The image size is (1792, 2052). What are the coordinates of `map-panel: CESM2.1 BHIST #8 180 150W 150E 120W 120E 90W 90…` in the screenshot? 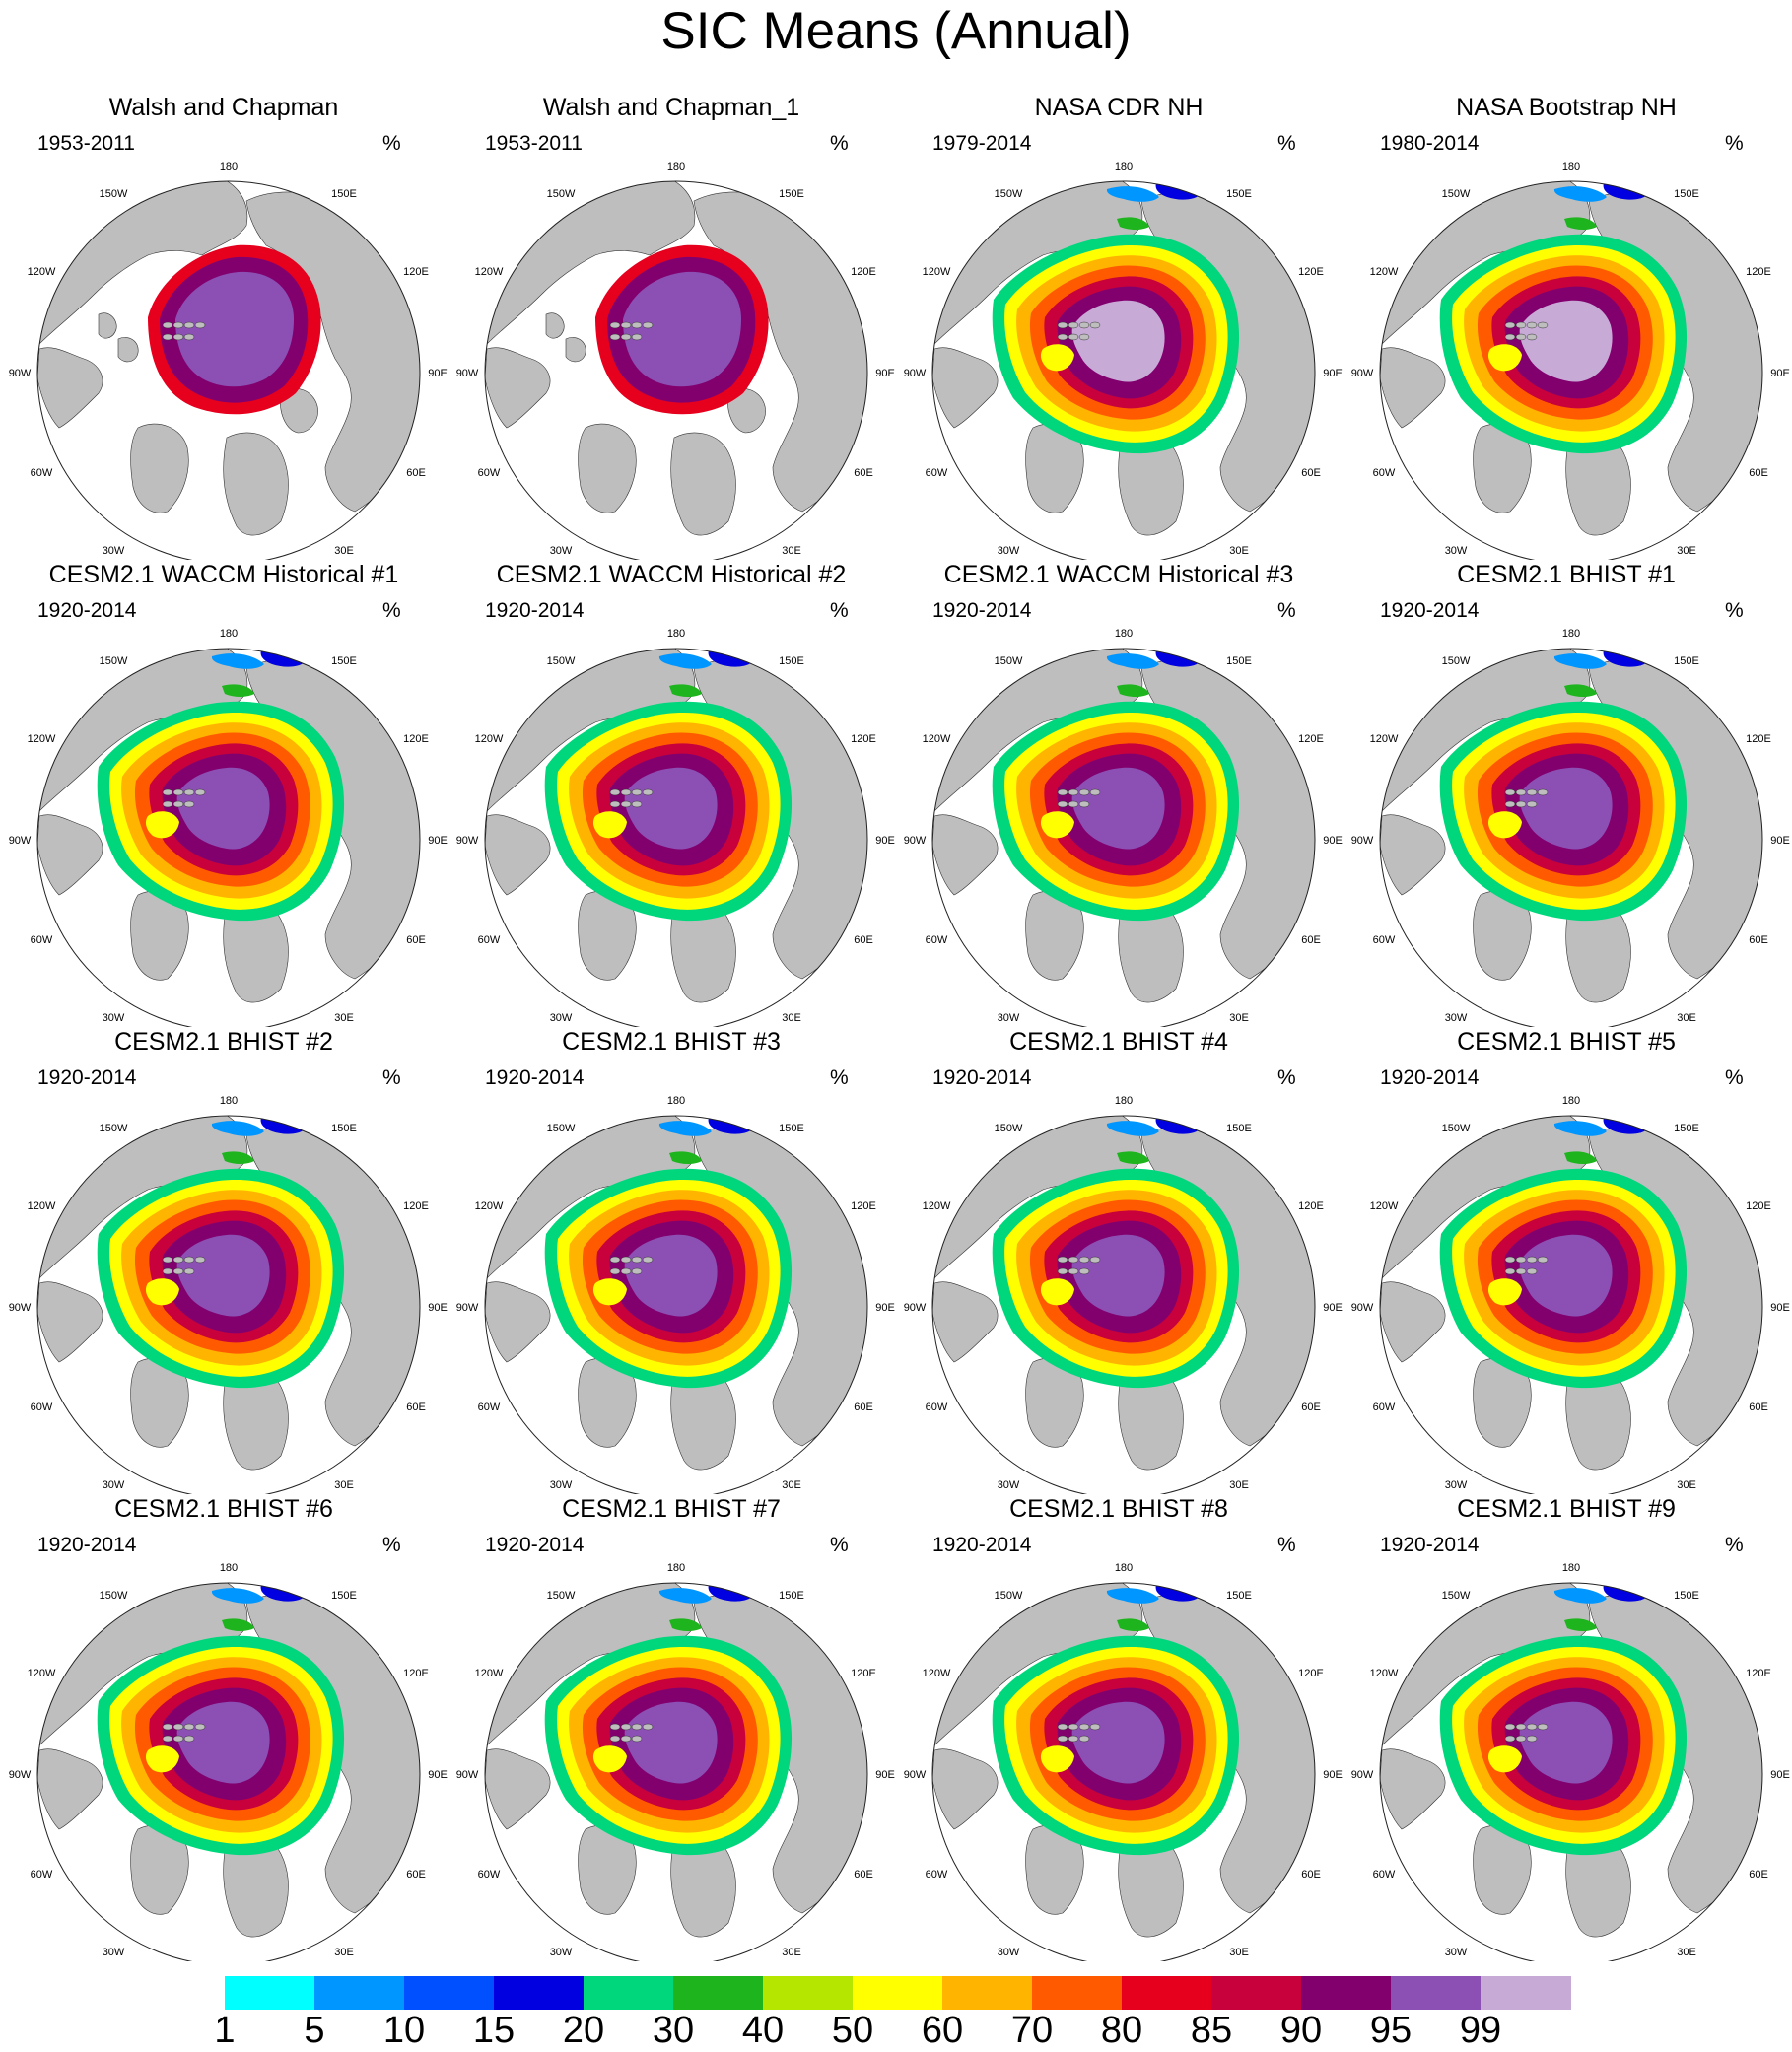 It's located at (1119, 1727).